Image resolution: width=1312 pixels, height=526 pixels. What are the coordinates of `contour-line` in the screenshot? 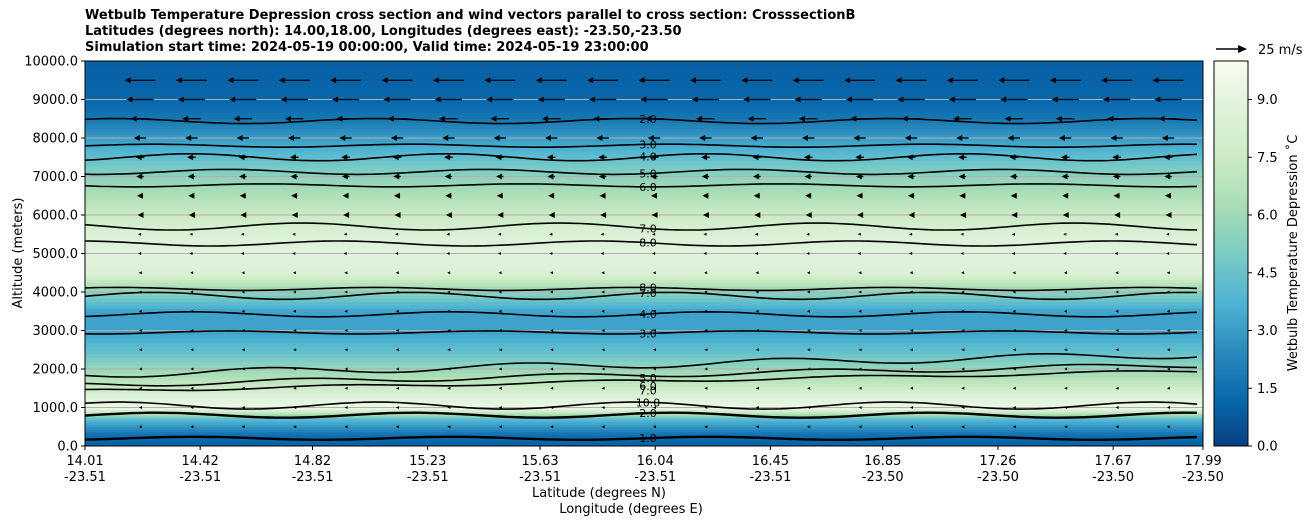 It's located at (641, 185).